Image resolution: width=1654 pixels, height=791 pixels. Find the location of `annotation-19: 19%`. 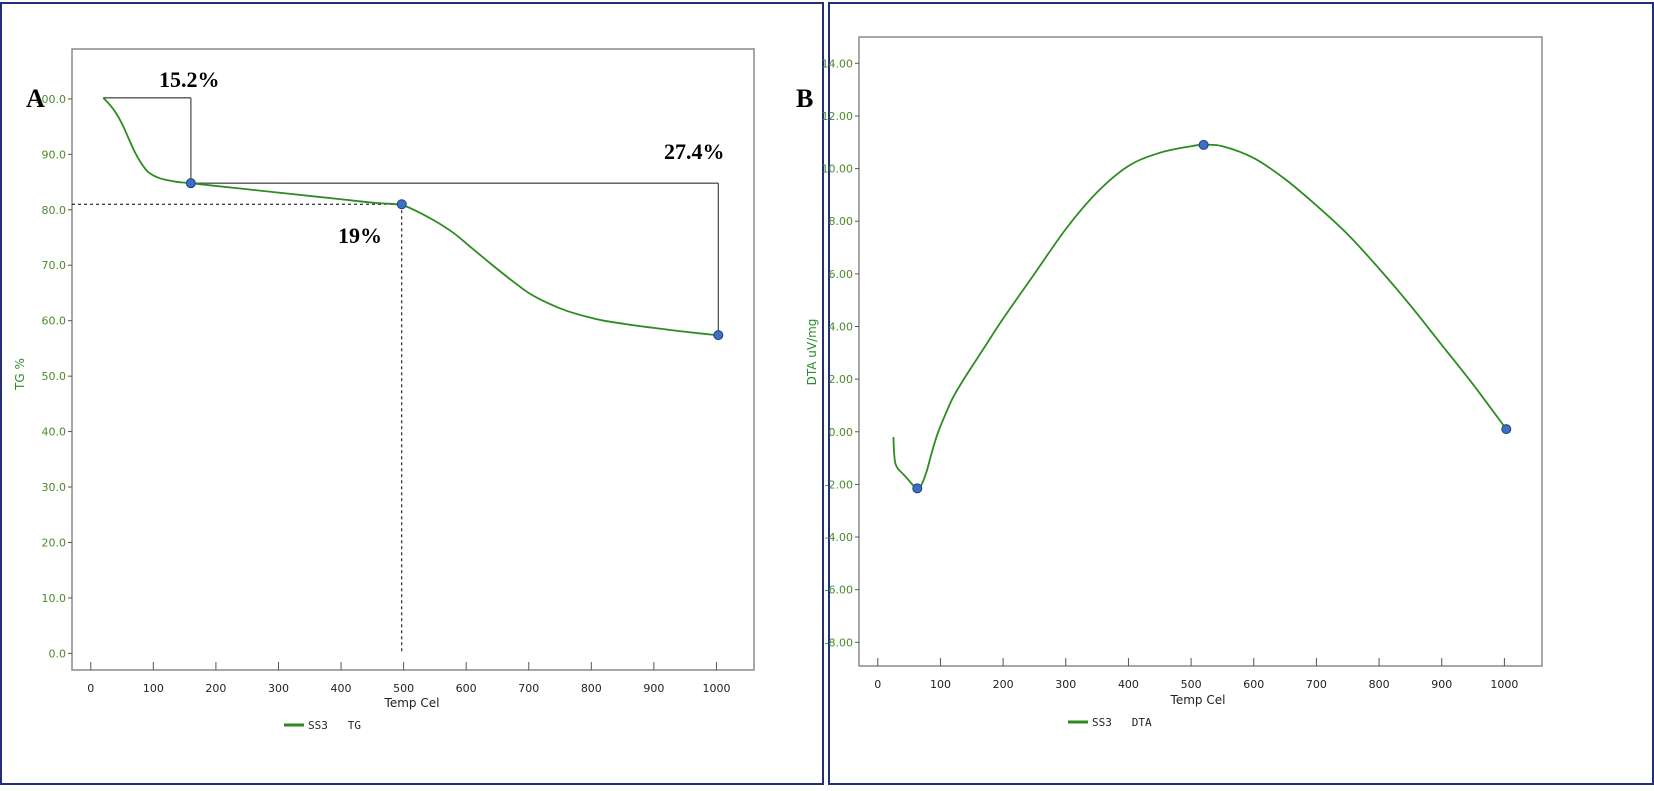

annotation-19: 19% is located at coordinates (360, 235).